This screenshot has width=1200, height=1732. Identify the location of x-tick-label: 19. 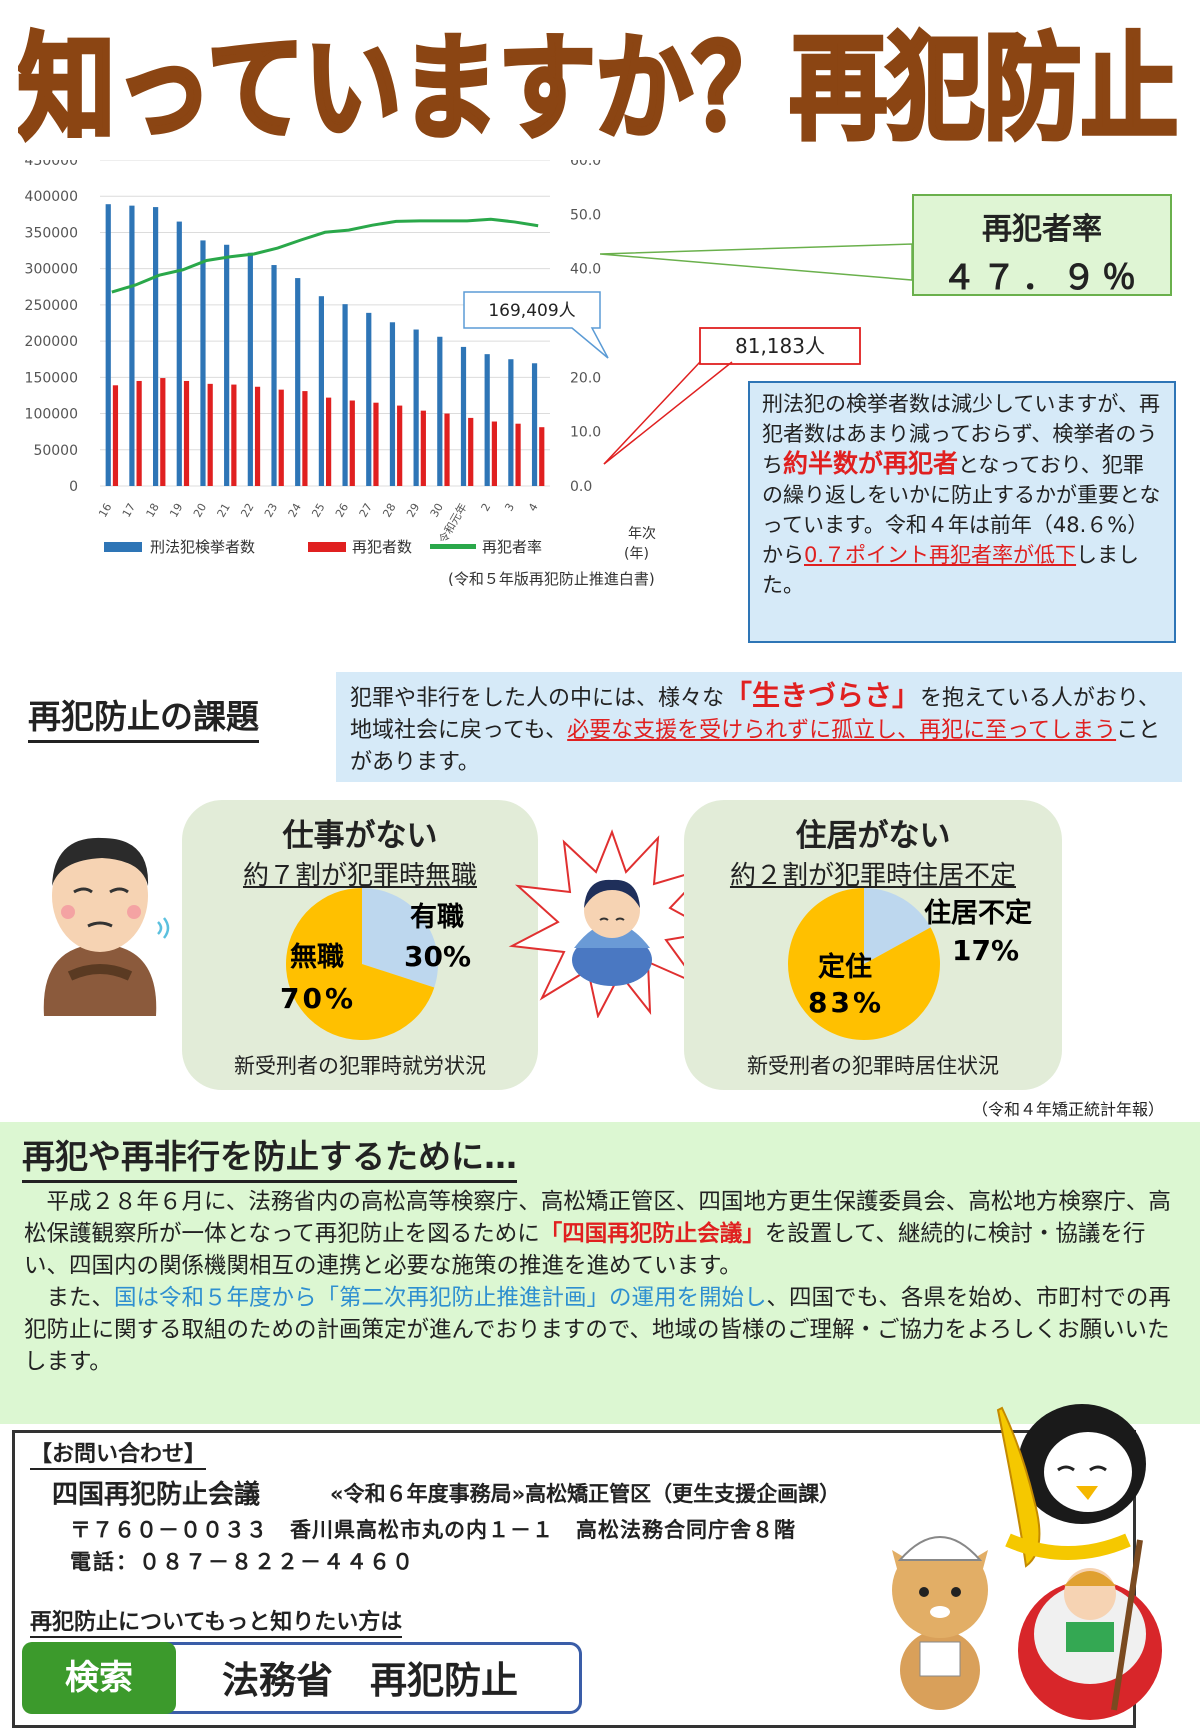
(176, 510).